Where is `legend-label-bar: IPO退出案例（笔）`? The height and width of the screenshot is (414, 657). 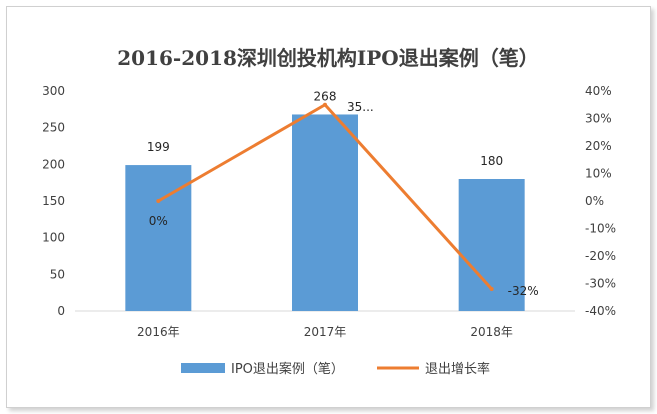
legend-label-bar: IPO退出案例（笔） is located at coordinates (287, 369).